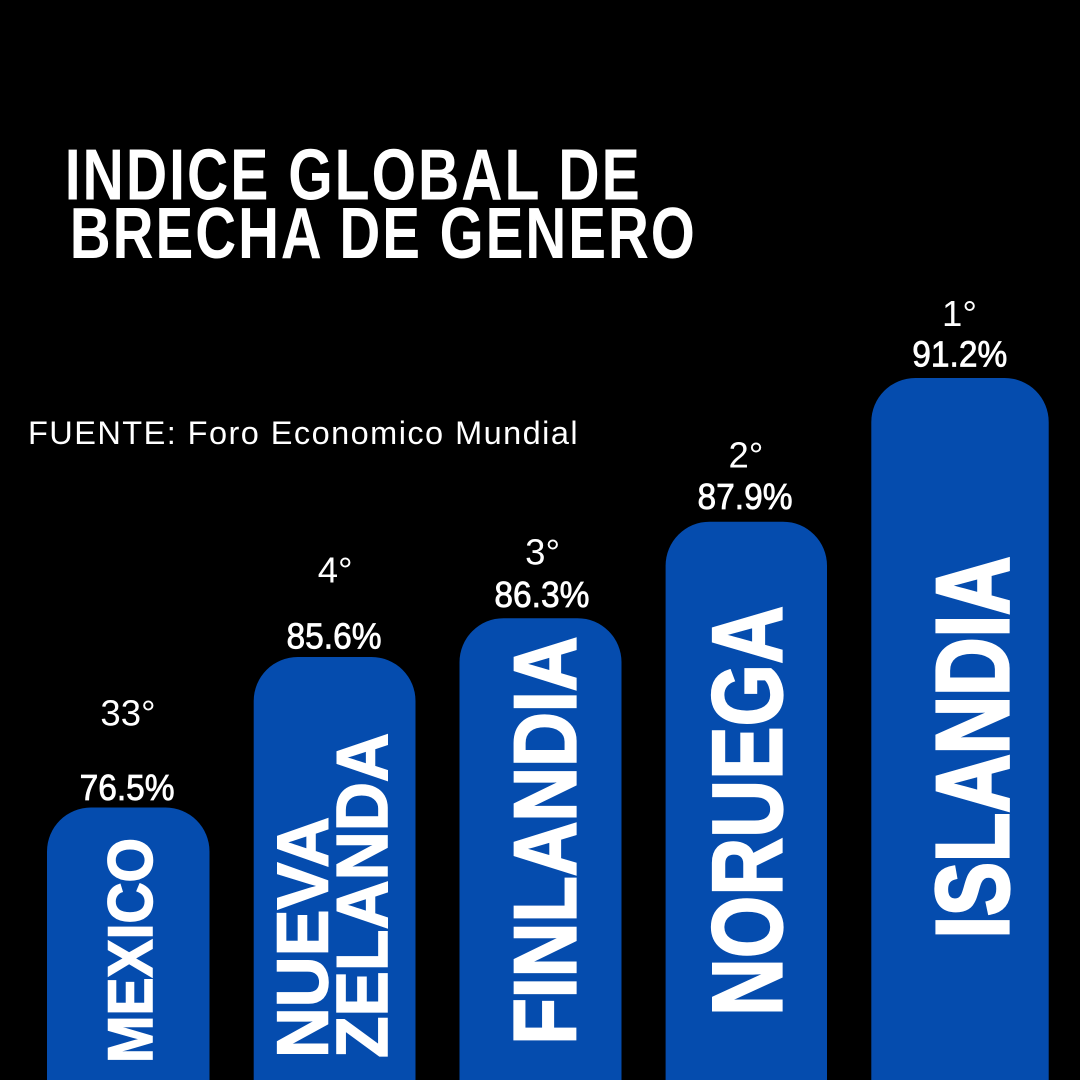  Describe the element at coordinates (545, 841) in the screenshot. I see `svg-text: FINLANDIA` at that location.